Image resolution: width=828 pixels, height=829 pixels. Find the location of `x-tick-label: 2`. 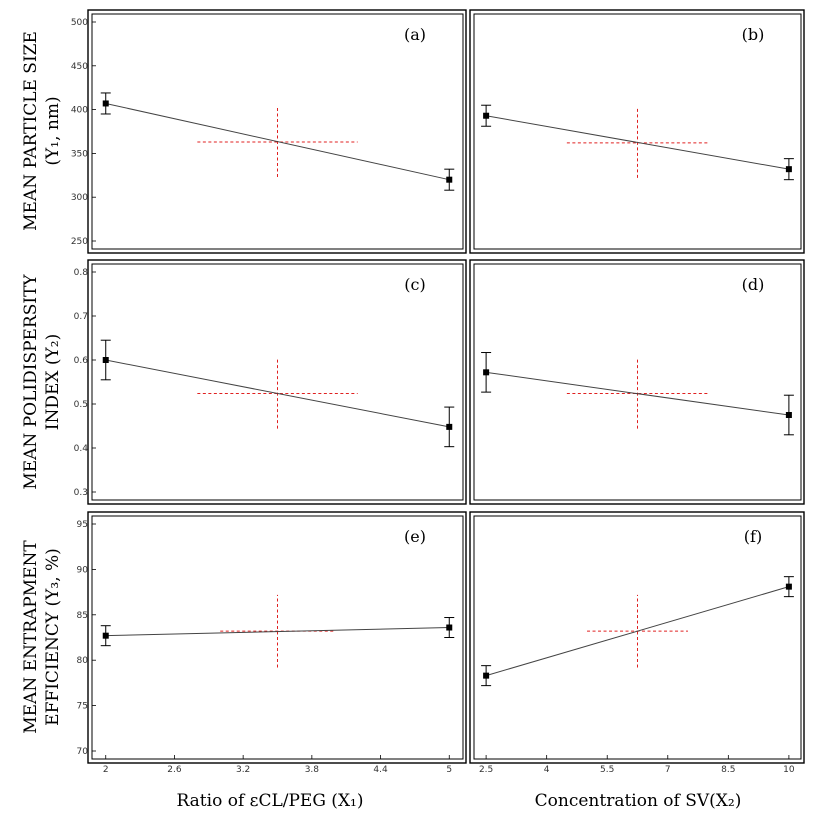

x-tick-label: 2 is located at coordinates (106, 770).